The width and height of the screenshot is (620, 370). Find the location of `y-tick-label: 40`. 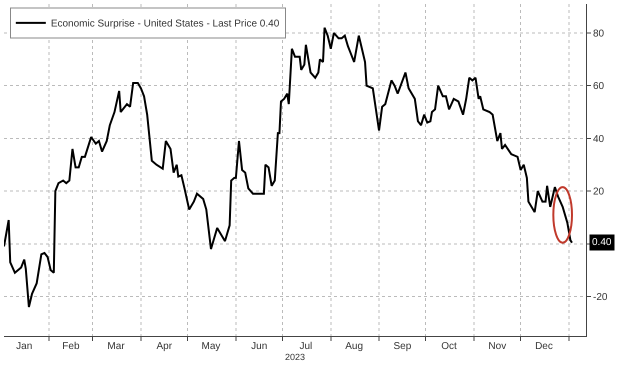

y-tick-label: 40 is located at coordinates (599, 139).